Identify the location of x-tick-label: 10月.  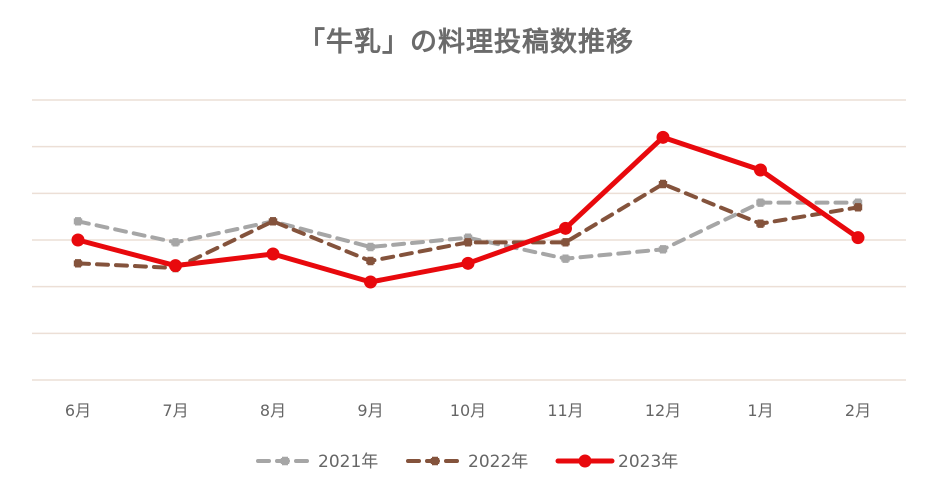
(468, 410).